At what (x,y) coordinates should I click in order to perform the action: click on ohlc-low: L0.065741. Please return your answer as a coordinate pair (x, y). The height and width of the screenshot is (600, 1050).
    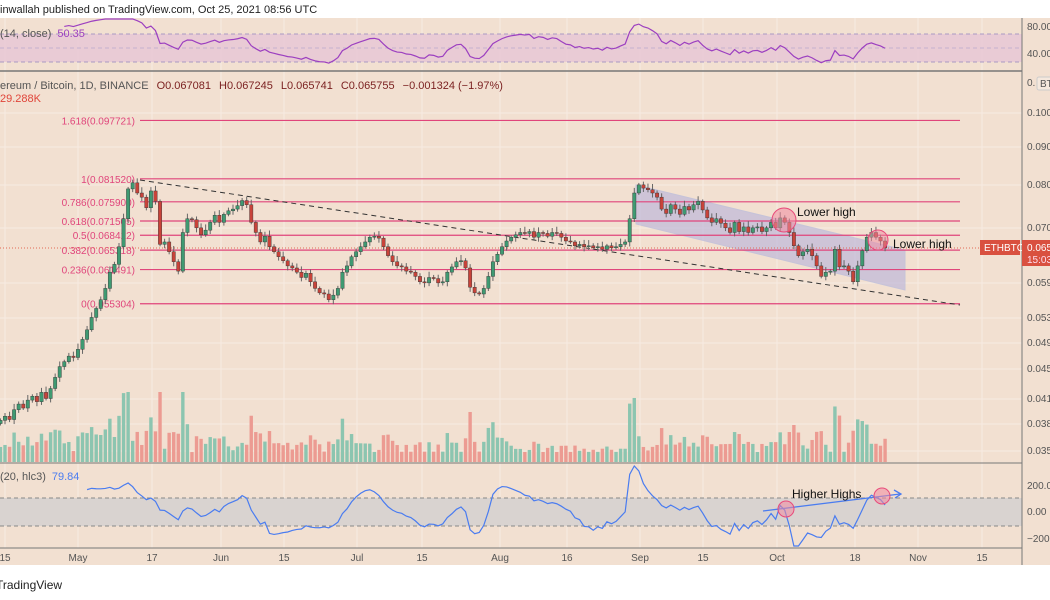
    Looking at the image, I should click on (307, 86).